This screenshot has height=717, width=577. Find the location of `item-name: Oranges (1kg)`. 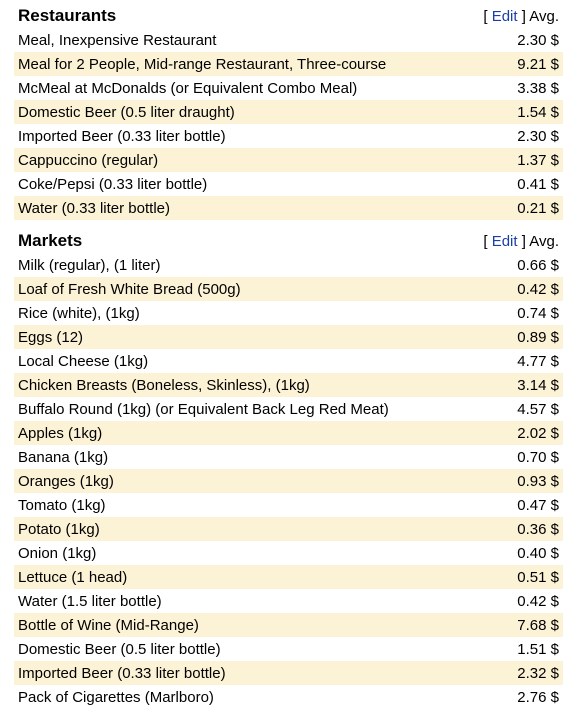

item-name: Oranges (1kg) is located at coordinates (66, 481).